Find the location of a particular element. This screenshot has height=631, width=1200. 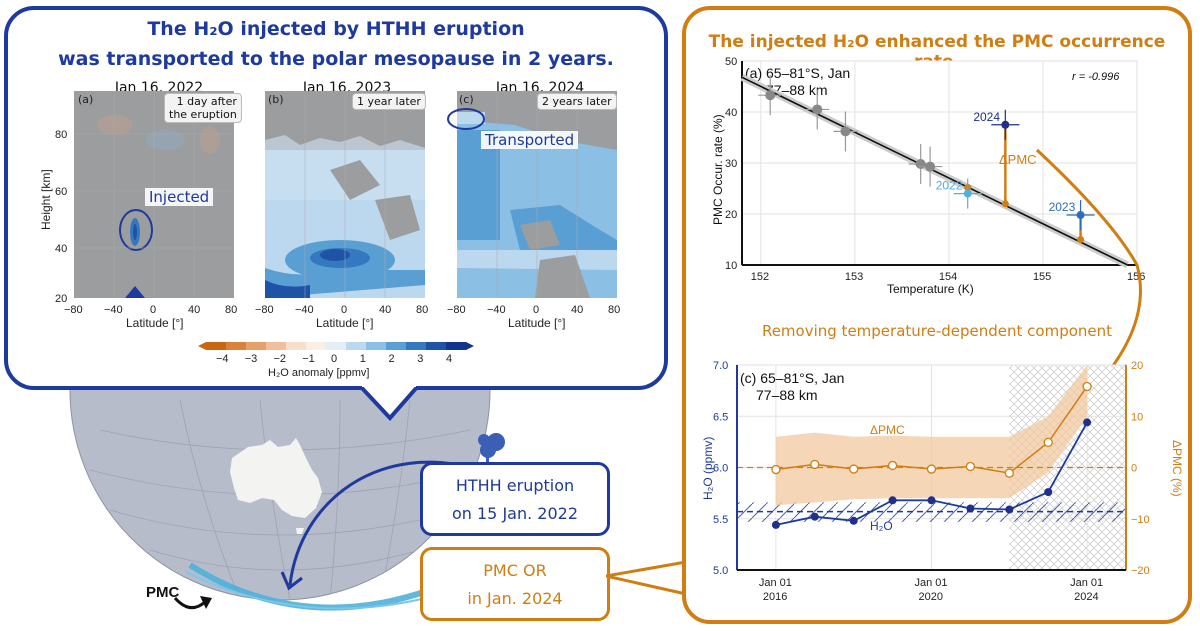

scatter-x-tick: 156 is located at coordinates (1136, 277).